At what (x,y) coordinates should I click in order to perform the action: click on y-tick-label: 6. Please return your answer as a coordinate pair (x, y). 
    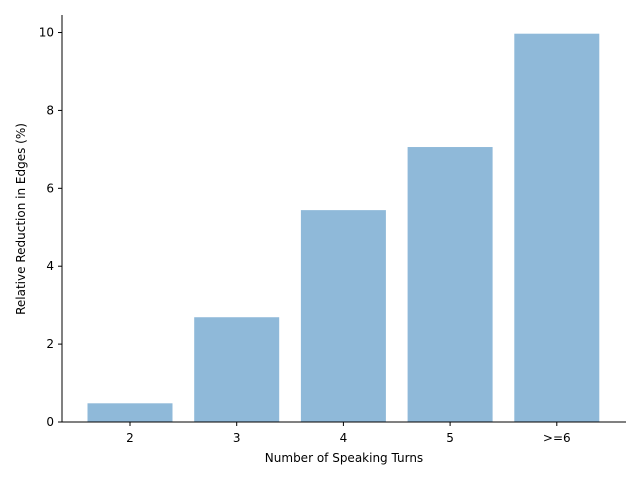
    Looking at the image, I should click on (50, 188).